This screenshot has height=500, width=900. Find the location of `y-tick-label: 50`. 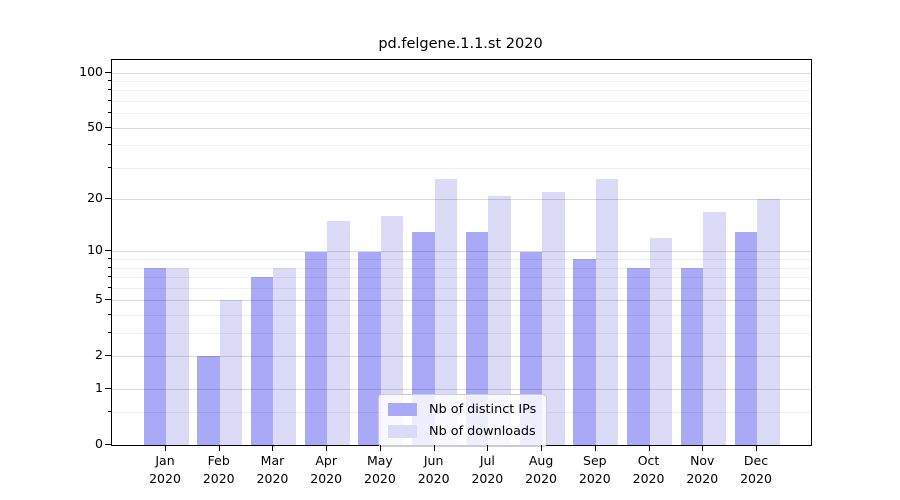

y-tick-label: 50 is located at coordinates (95, 126).